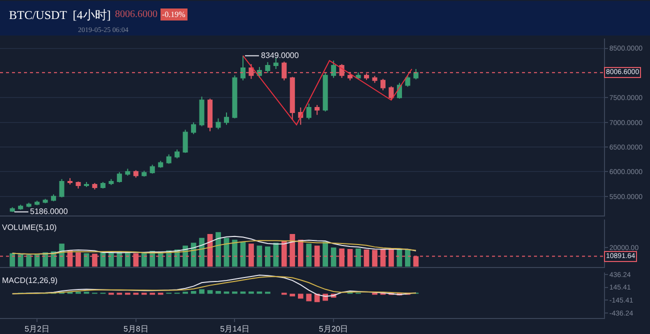  I want to click on chart-title: BTC/USDT [4小时], so click(60, 15).